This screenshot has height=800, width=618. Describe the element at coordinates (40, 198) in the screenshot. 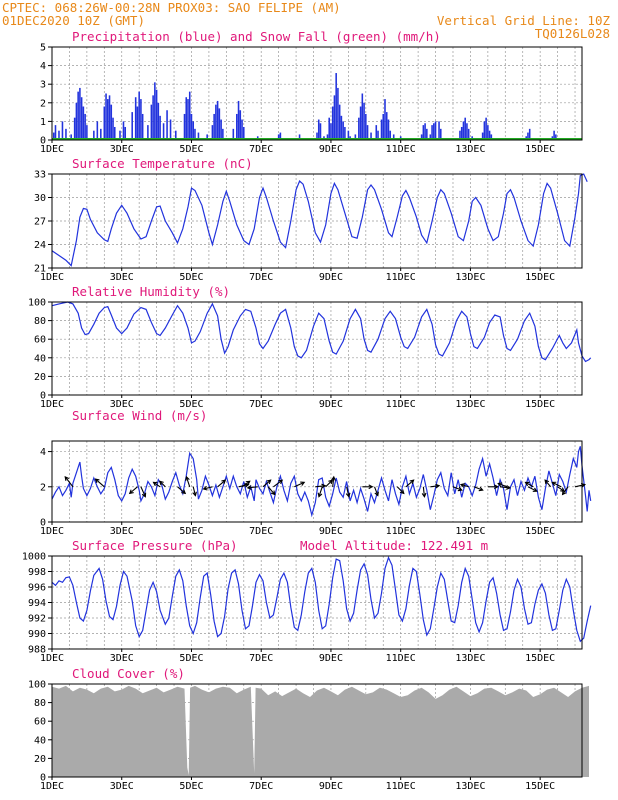

I see `y-tick-label: 30` at that location.